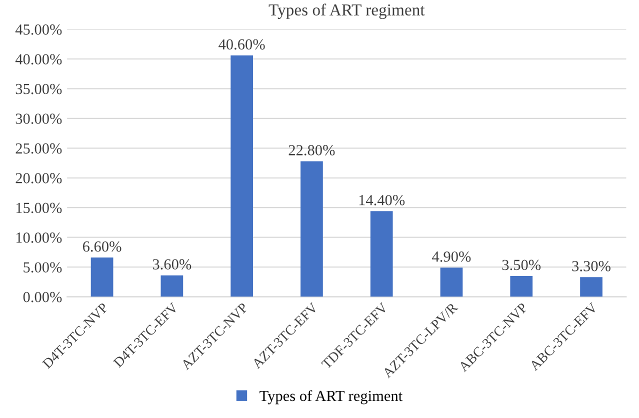  I want to click on y-tick-label: 15.00%, so click(39, 208).